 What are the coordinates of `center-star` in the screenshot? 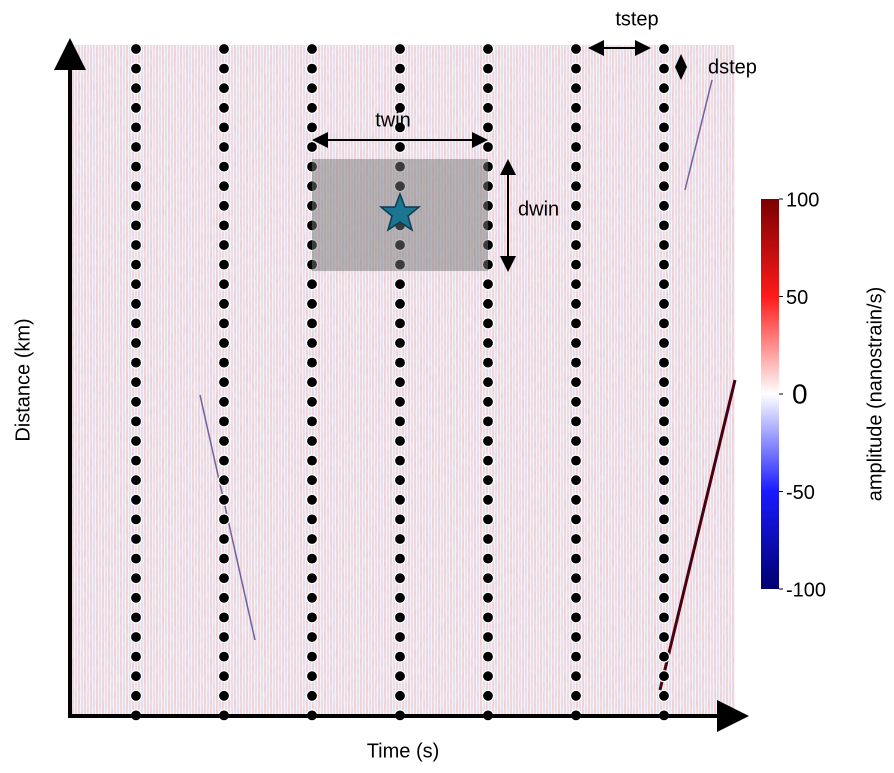 It's located at (400, 211).